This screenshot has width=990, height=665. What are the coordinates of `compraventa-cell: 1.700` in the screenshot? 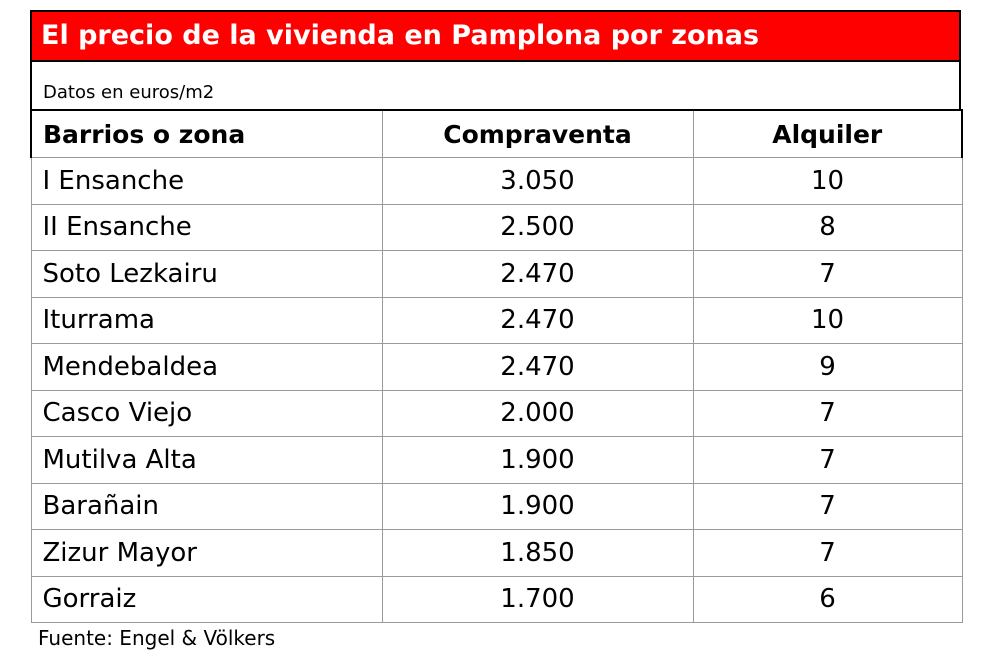 It's located at (537, 599).